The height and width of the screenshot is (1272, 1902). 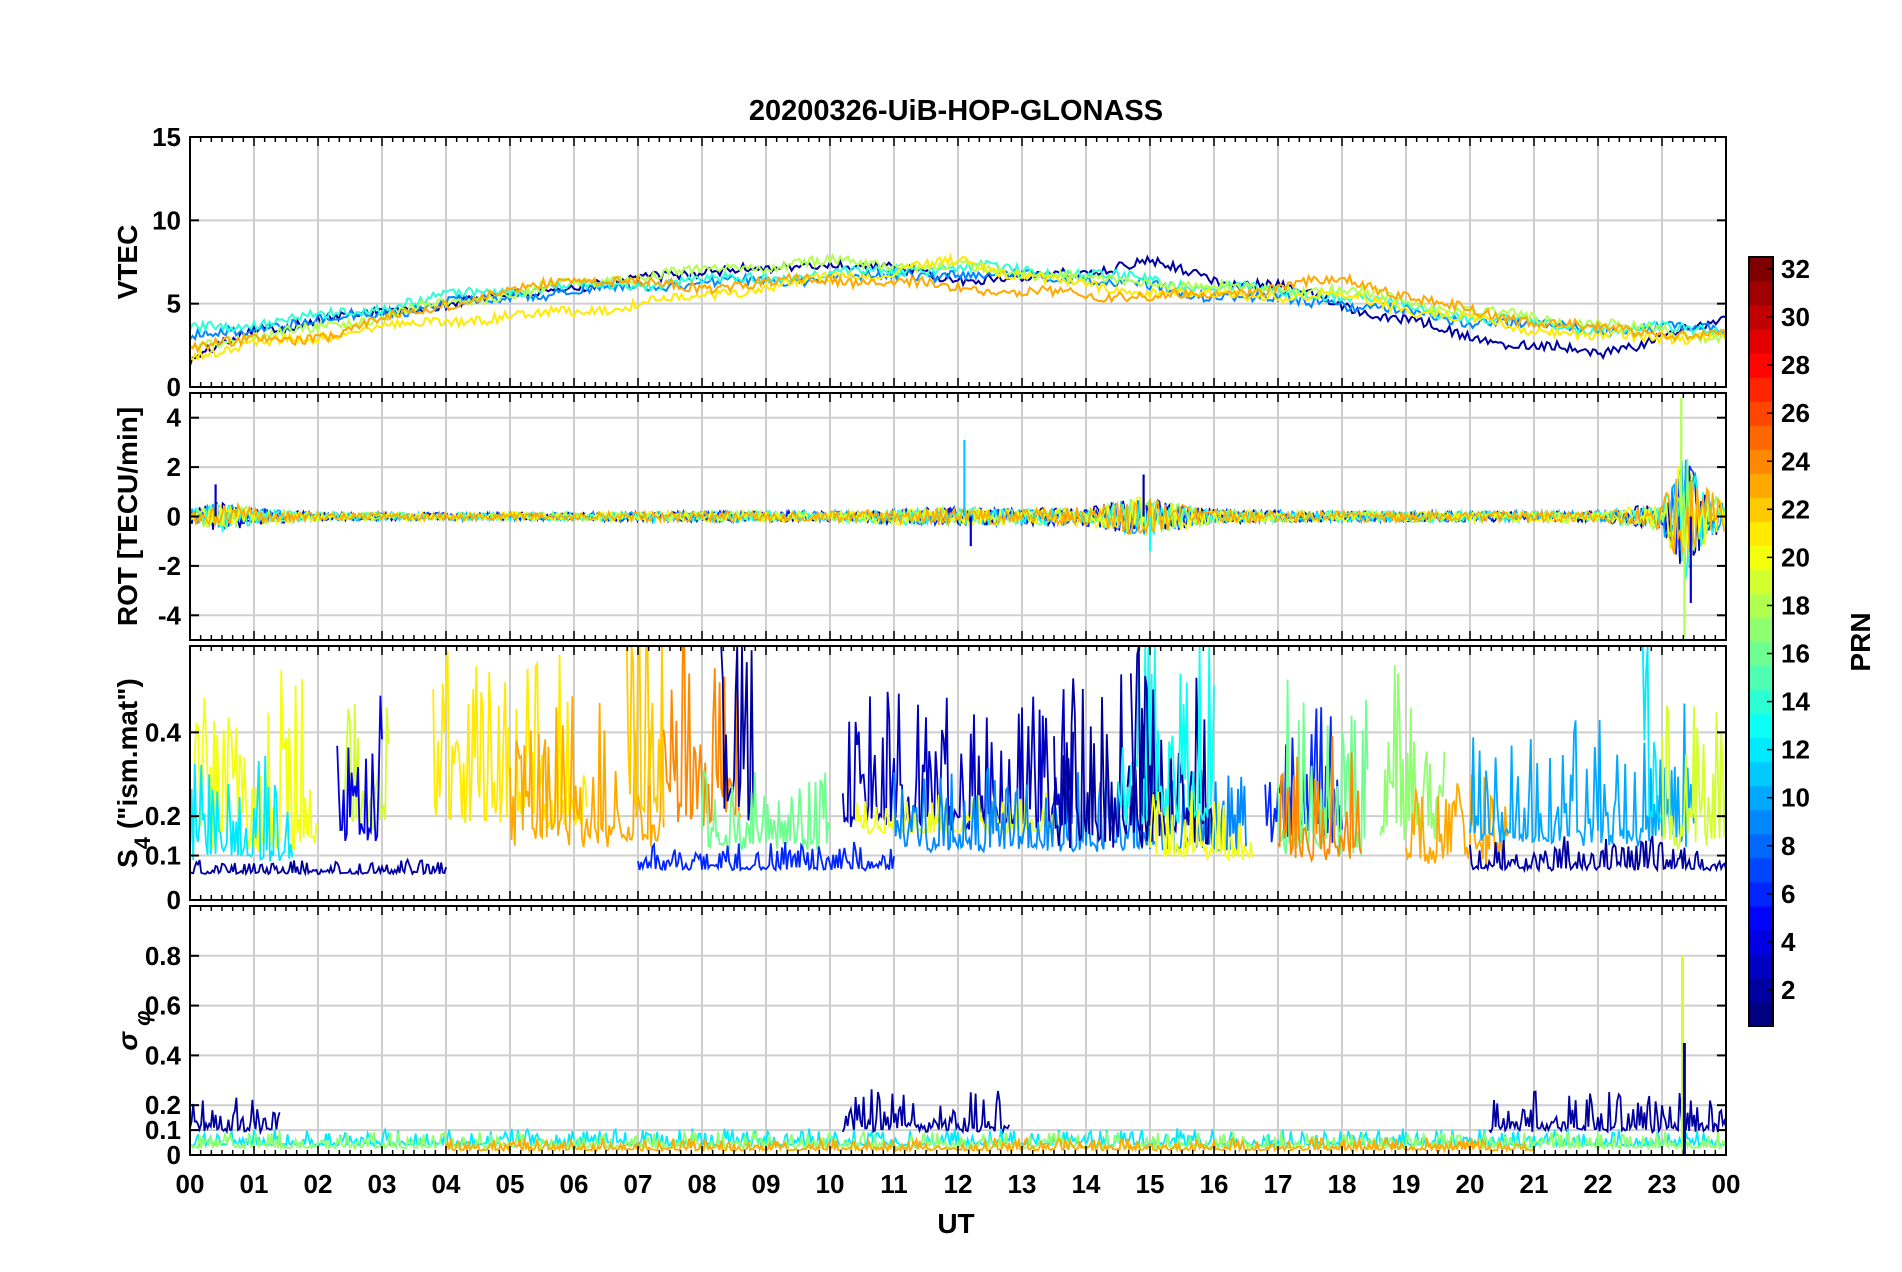 I want to click on y-axis-label: VTEC, so click(x=127, y=262).